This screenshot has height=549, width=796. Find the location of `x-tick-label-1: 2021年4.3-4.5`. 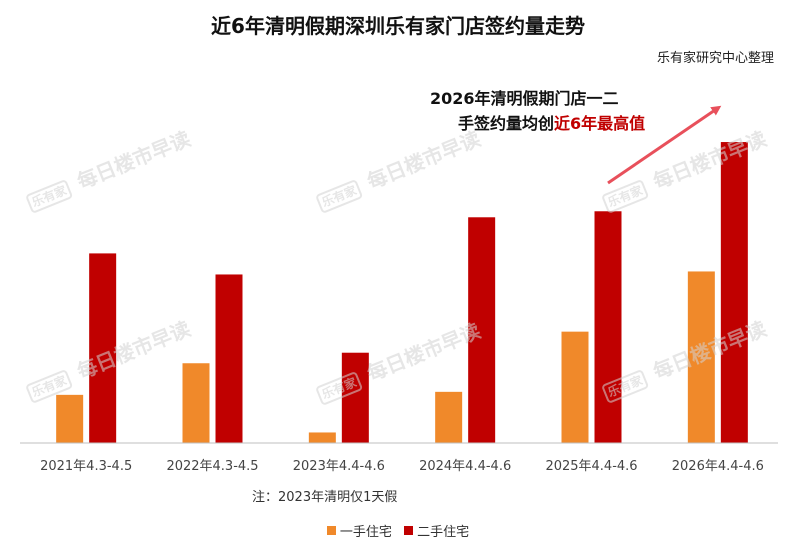

x-tick-label-1: 2021年4.3-4.5 is located at coordinates (86, 466).